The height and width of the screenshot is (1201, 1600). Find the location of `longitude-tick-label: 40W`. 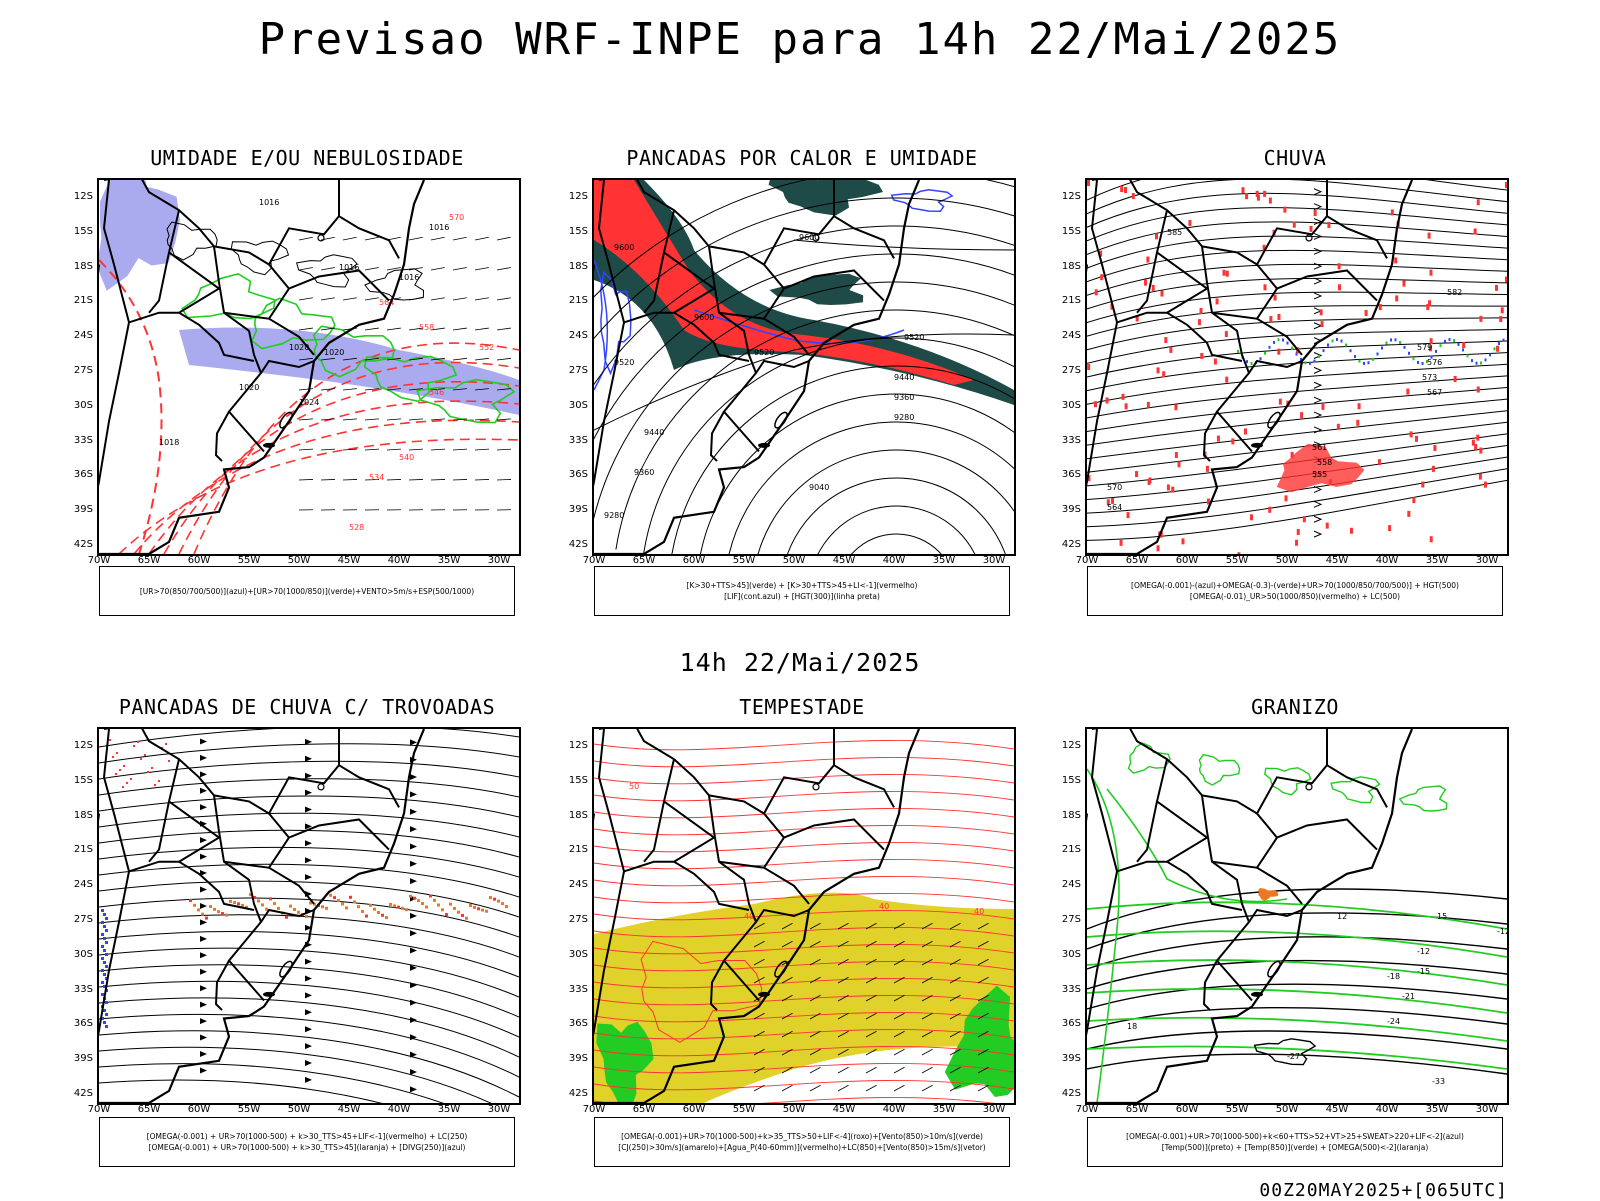

longitude-tick-label: 40W is located at coordinates (894, 1109).